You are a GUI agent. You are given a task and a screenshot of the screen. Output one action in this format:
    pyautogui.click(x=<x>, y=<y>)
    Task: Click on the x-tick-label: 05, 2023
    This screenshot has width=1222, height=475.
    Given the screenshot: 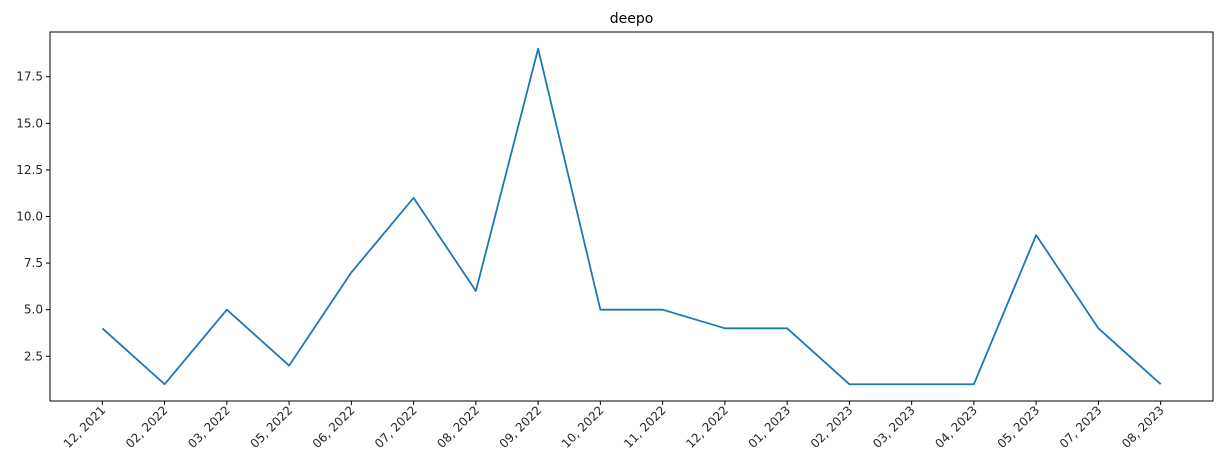 What is the action you would take?
    pyautogui.click(x=1019, y=427)
    